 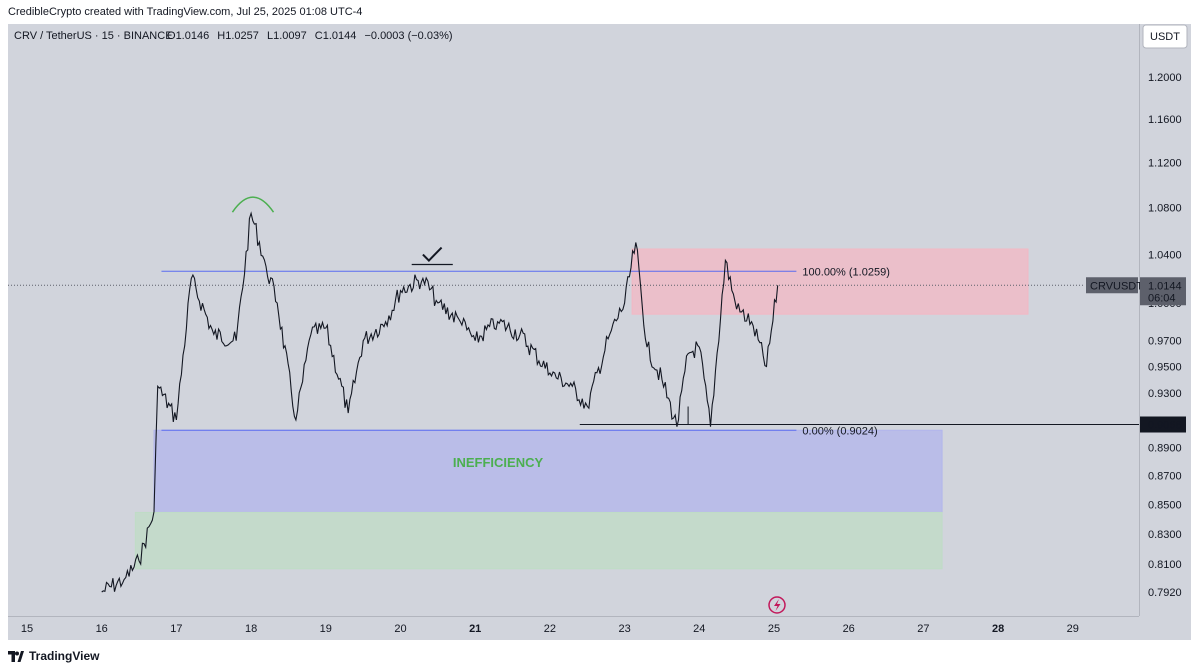 I want to click on x-tick-label: 22, so click(x=550, y=629).